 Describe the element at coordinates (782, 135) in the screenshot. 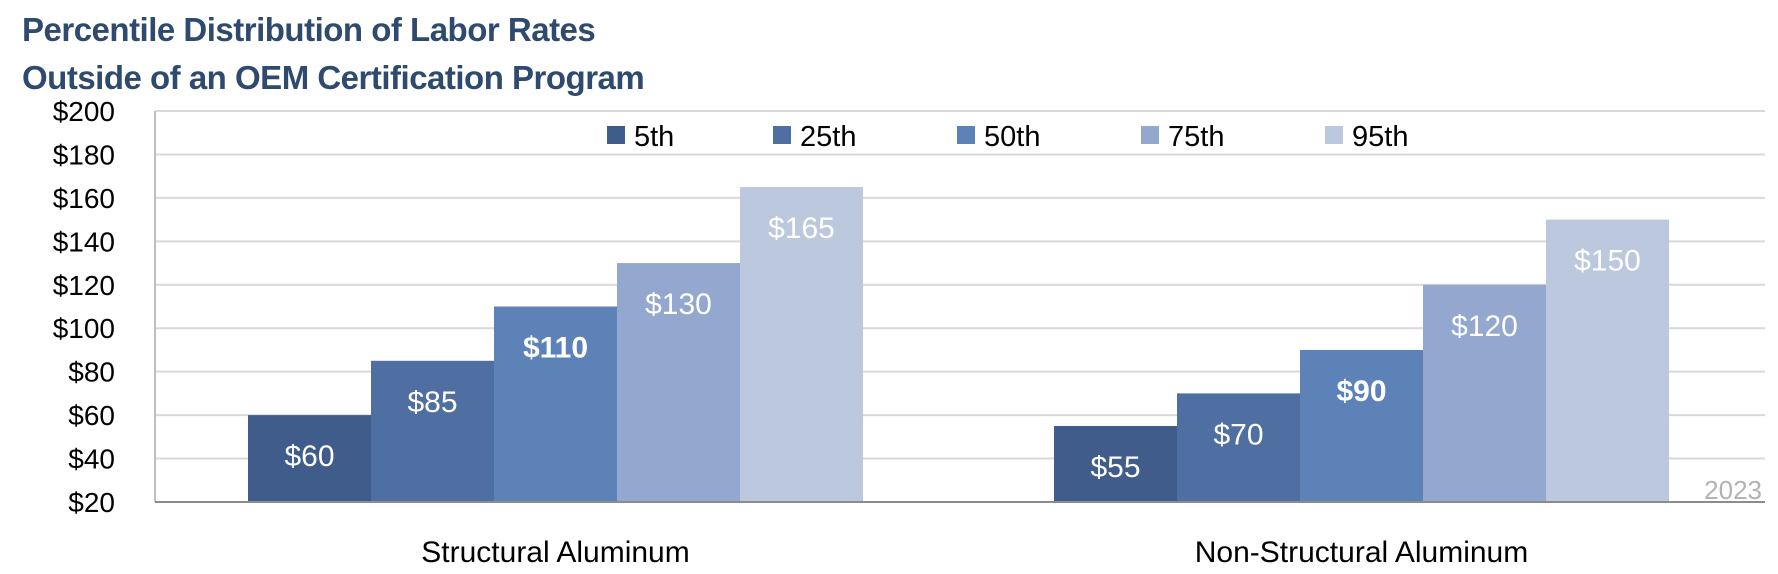

I see `legend-swatch-25th` at that location.